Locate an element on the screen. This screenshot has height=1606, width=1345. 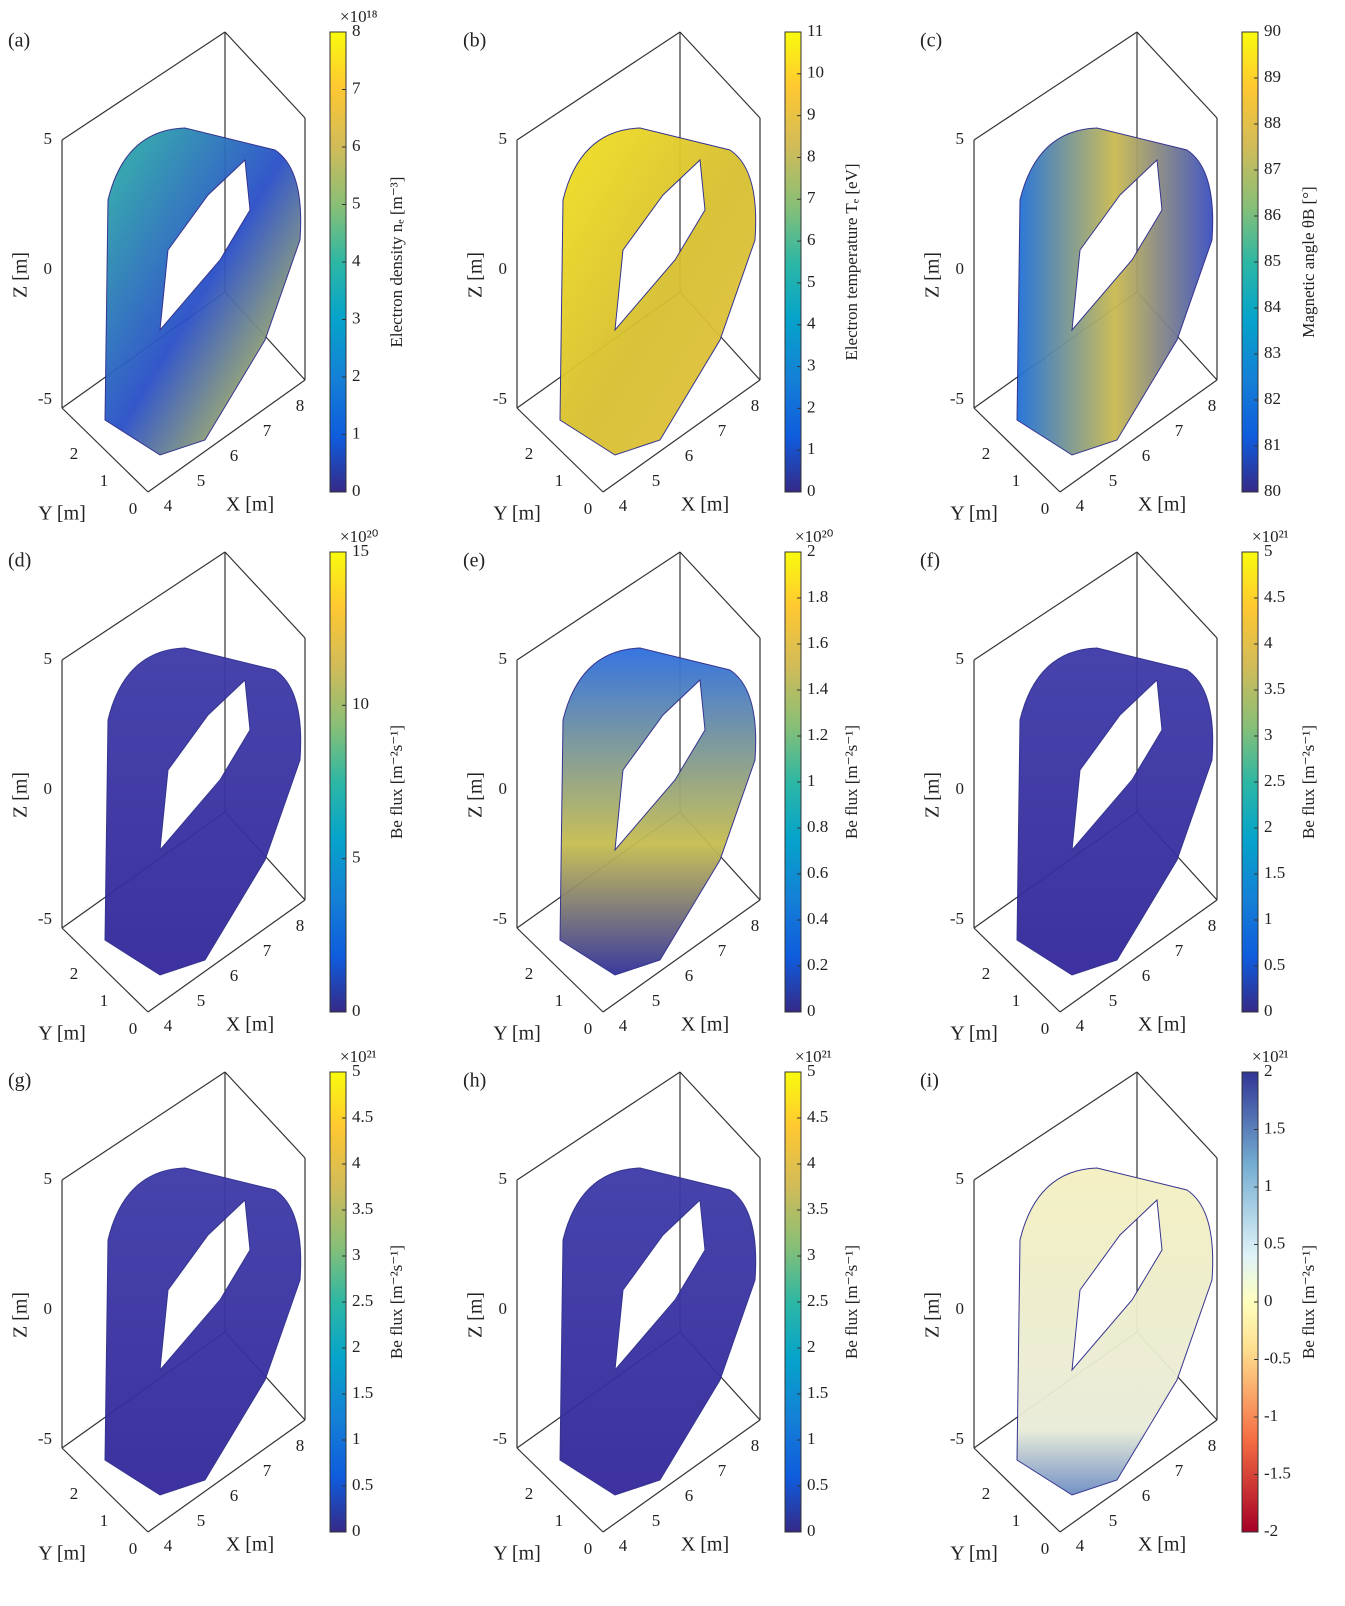
panel-label: (d) is located at coordinates (19, 561).